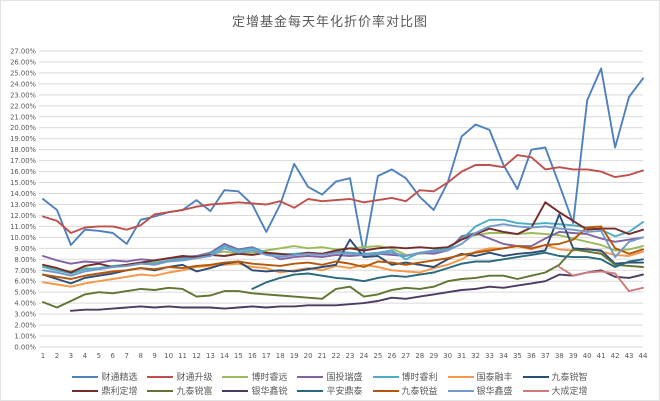 The image size is (660, 401). What do you see at coordinates (494, 392) in the screenshot?
I see `legend-item-label: 银华鑫盛` at bounding box center [494, 392].